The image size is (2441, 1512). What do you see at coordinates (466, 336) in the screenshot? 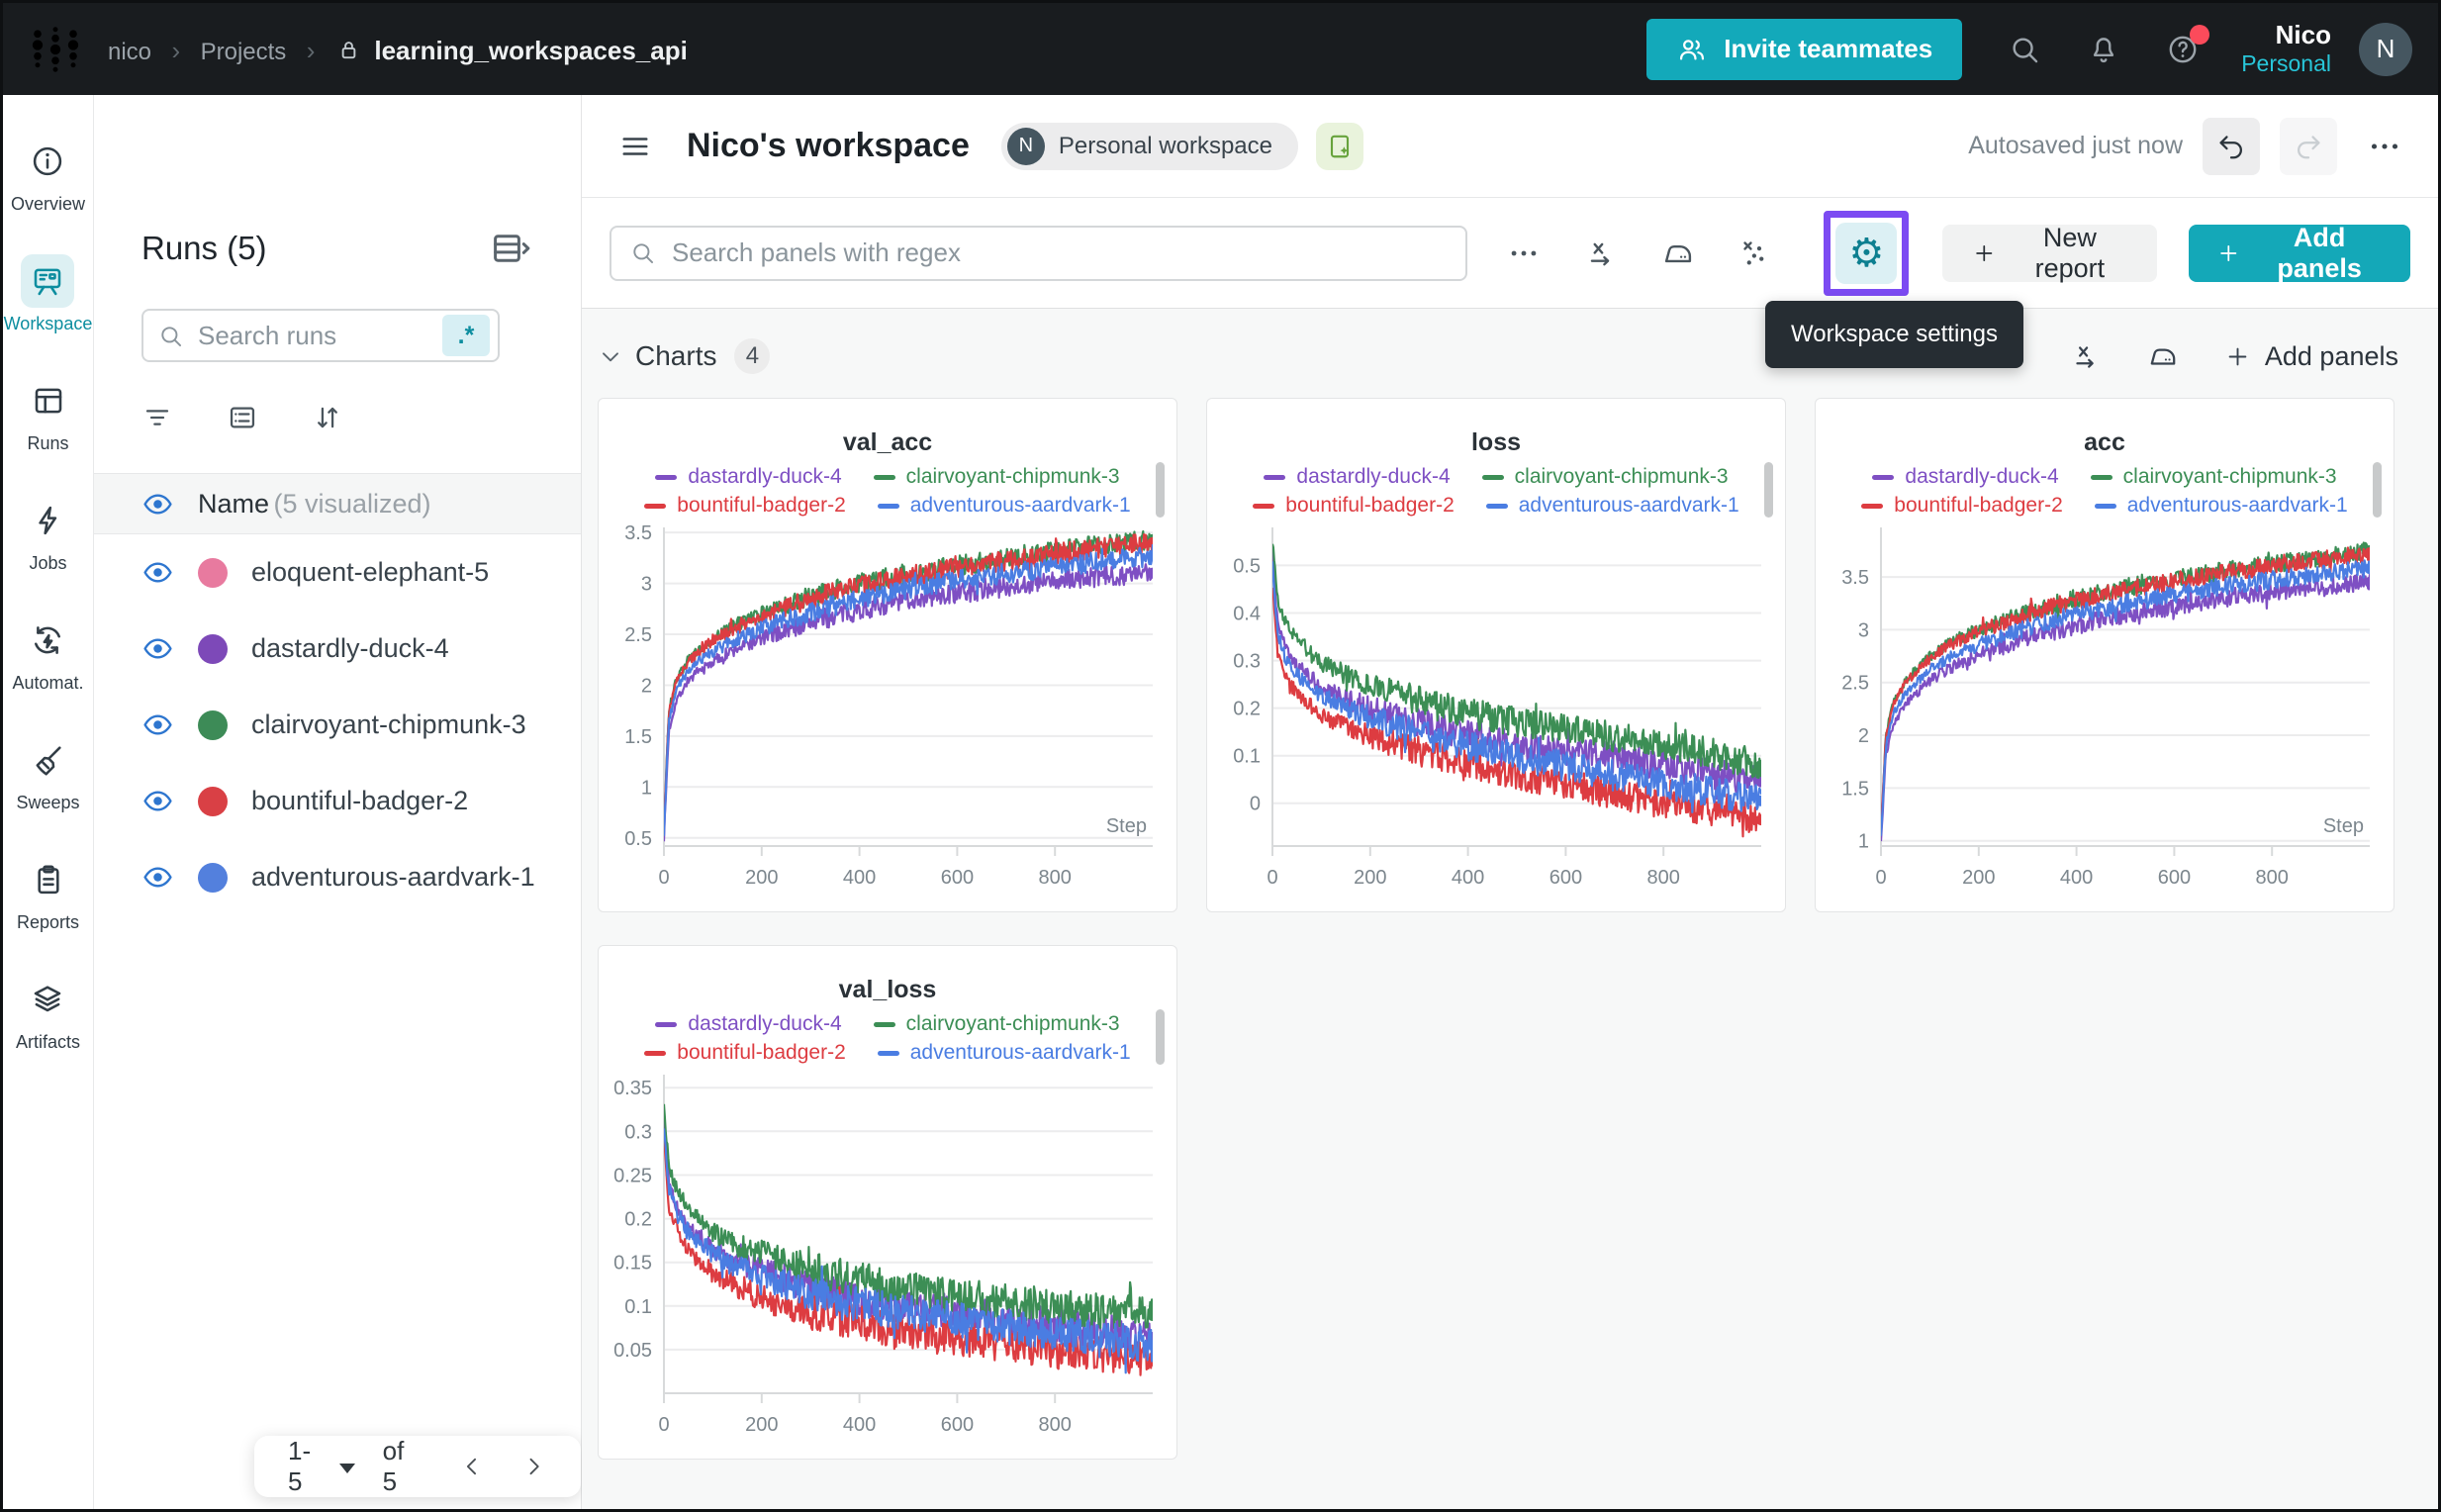
I see `regex-toggle: .*` at bounding box center [466, 336].